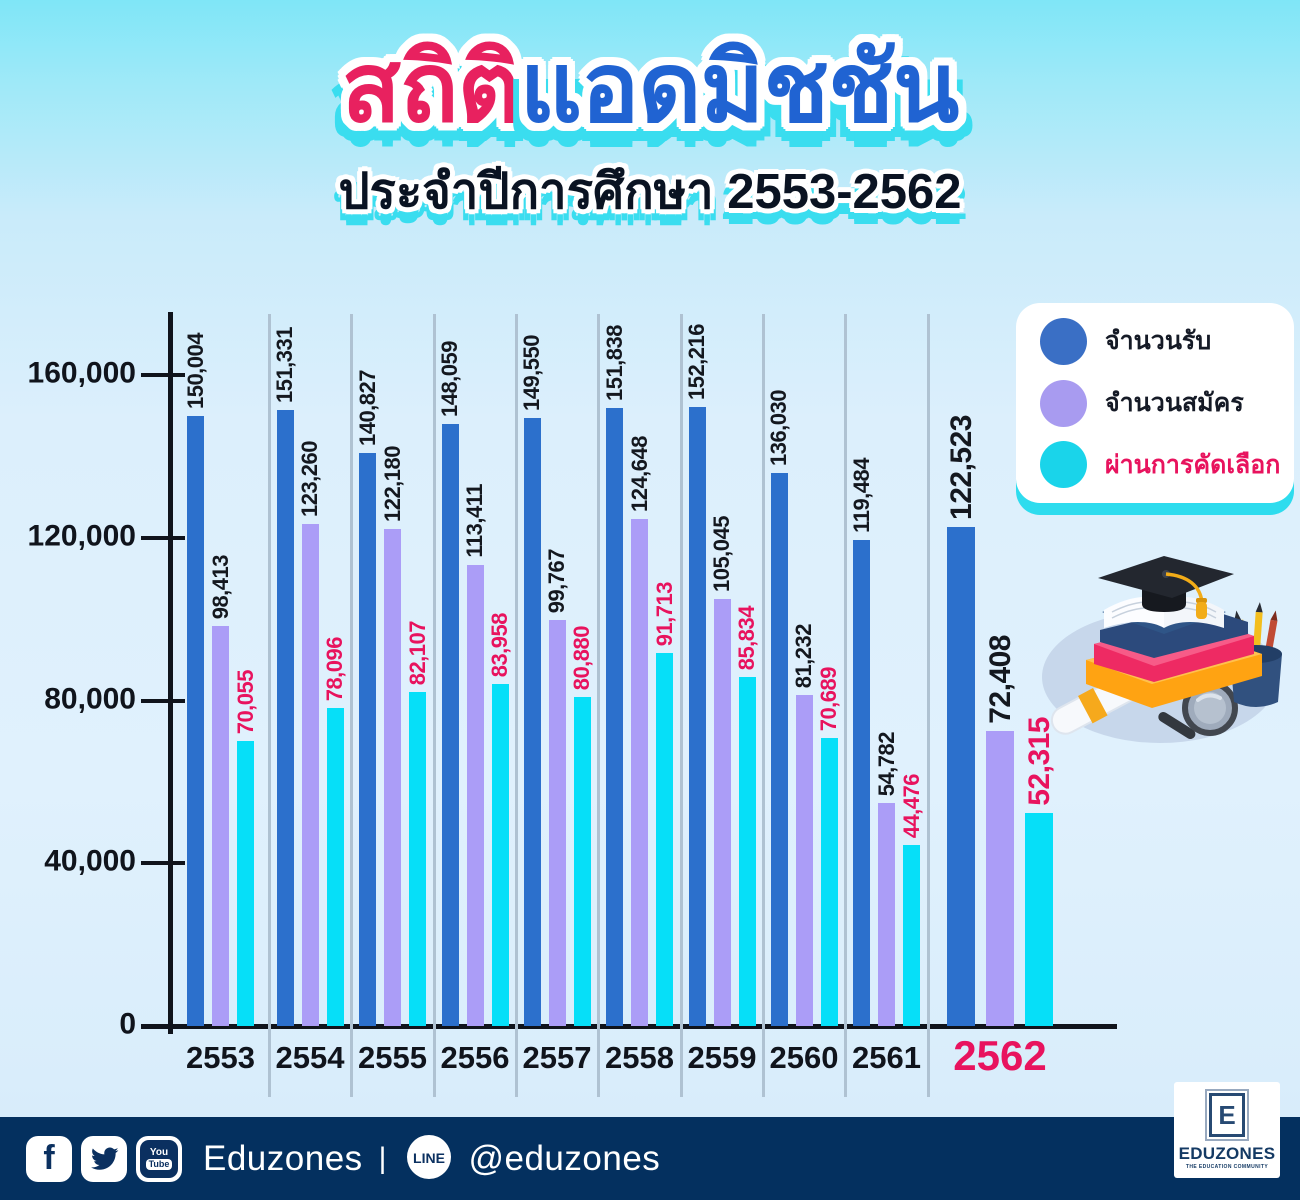 The image size is (1300, 1200). What do you see at coordinates (886, 763) in the screenshot?
I see `bar-value-label: 54,782` at bounding box center [886, 763].